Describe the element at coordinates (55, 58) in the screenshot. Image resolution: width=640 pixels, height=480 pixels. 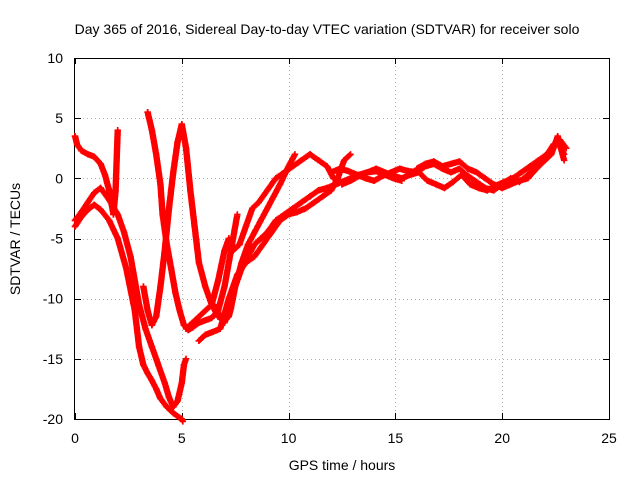
I see `y-tick-label: 10` at that location.